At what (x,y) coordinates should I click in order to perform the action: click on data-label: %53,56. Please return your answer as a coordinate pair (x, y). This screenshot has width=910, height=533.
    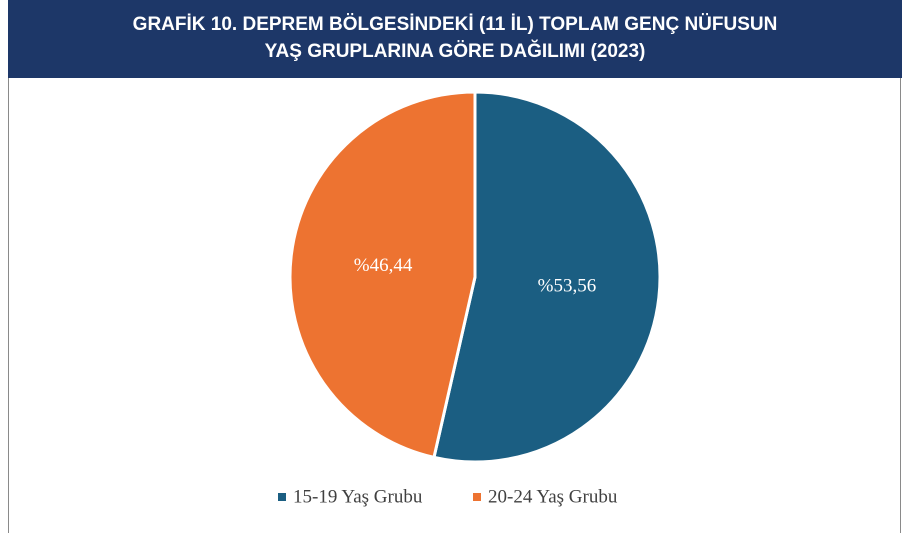
    Looking at the image, I should click on (567, 286).